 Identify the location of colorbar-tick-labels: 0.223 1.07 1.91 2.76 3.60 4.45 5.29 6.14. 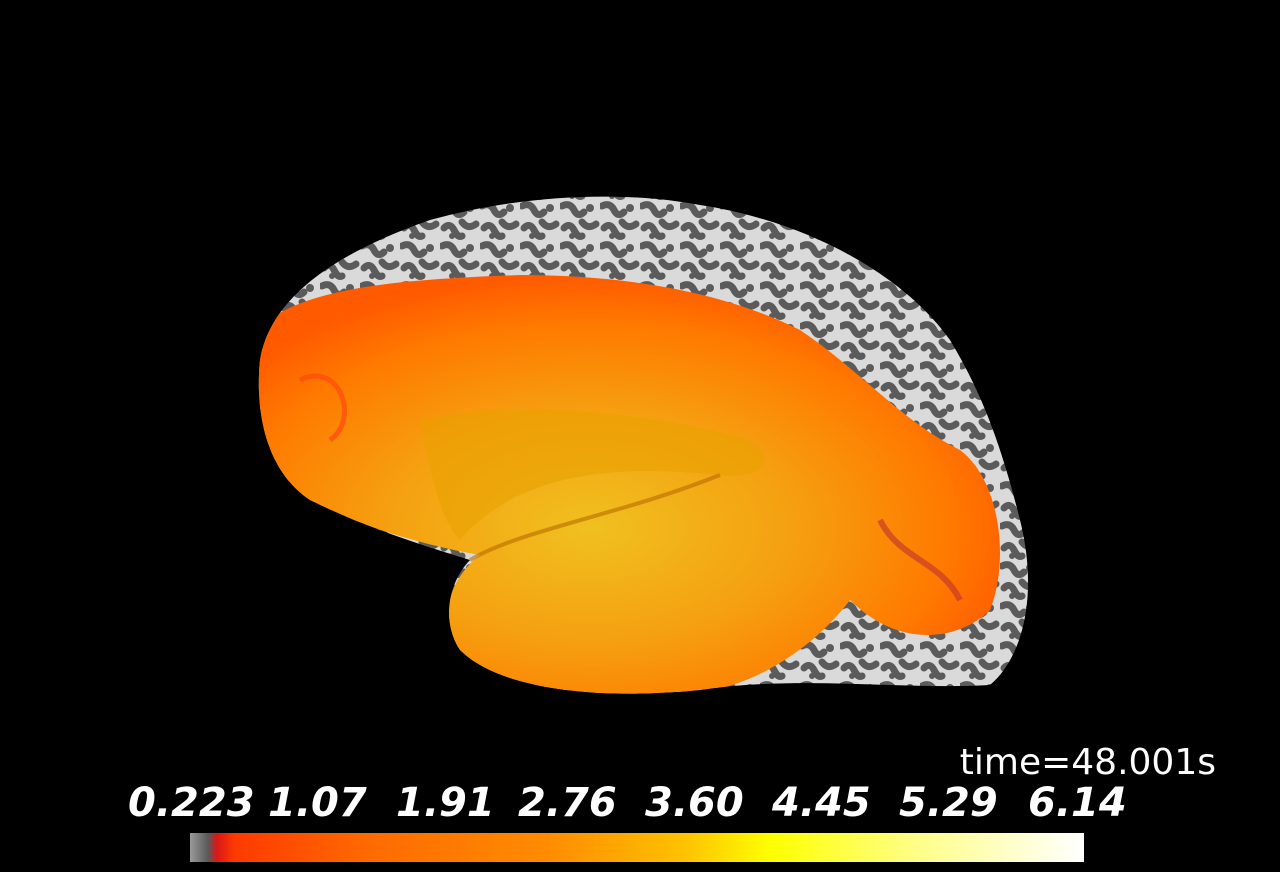
(628, 805).